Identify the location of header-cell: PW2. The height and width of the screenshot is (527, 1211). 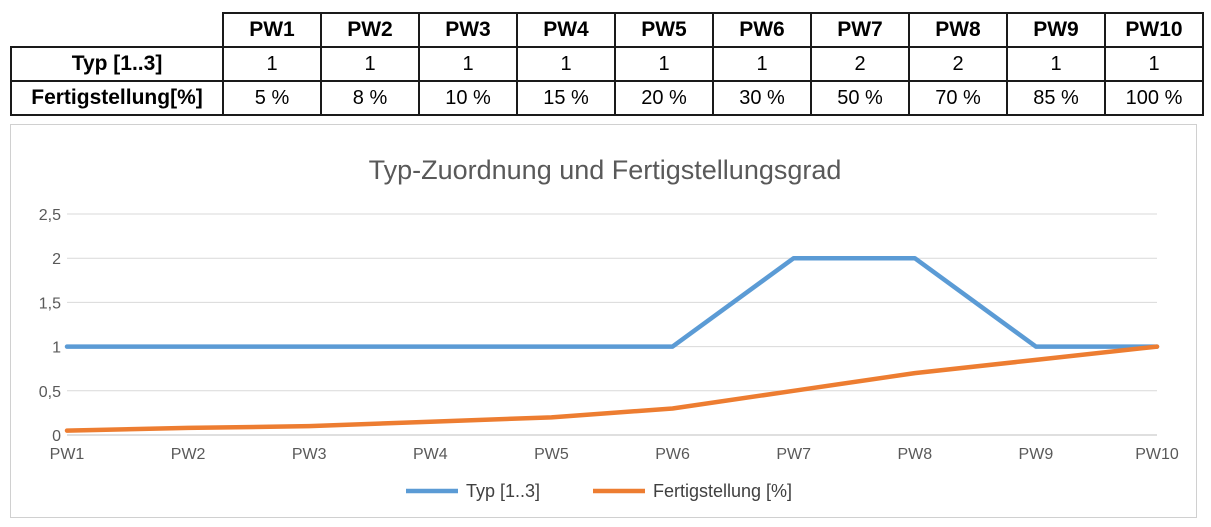
(370, 30).